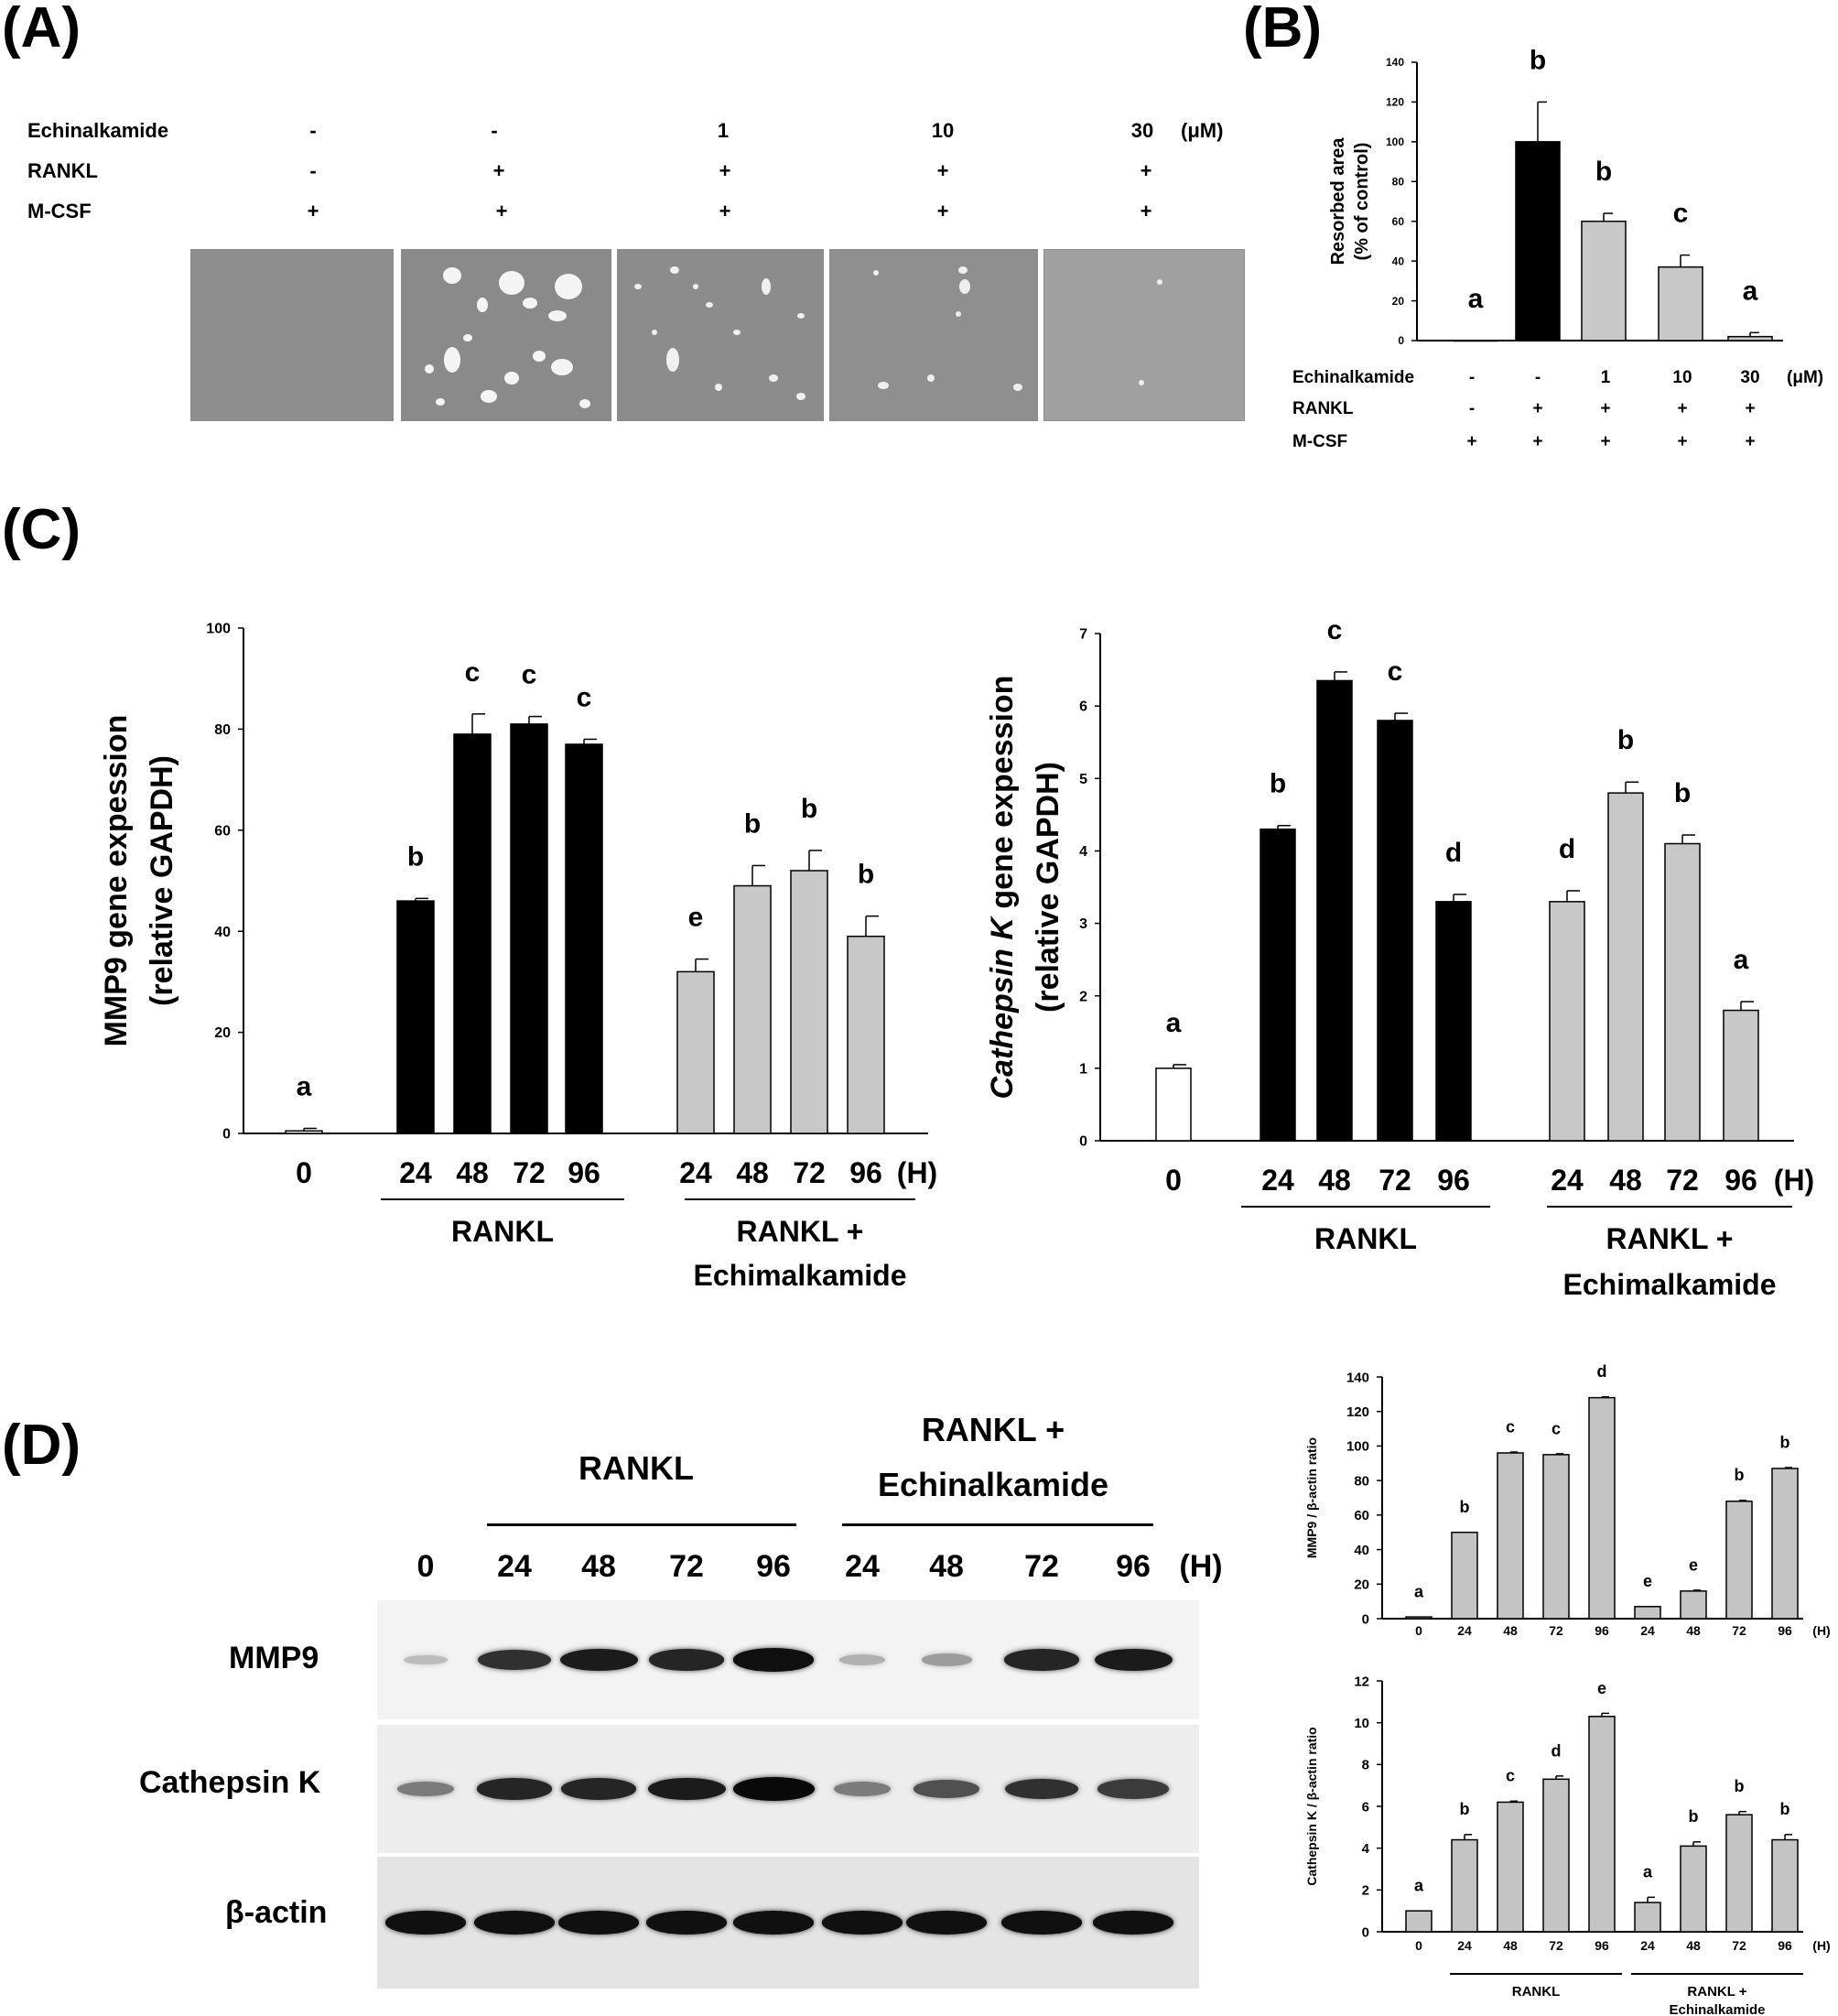 This screenshot has width=1838, height=2016. Describe the element at coordinates (223, 831) in the screenshot. I see `y-tick-label: 60` at that location.